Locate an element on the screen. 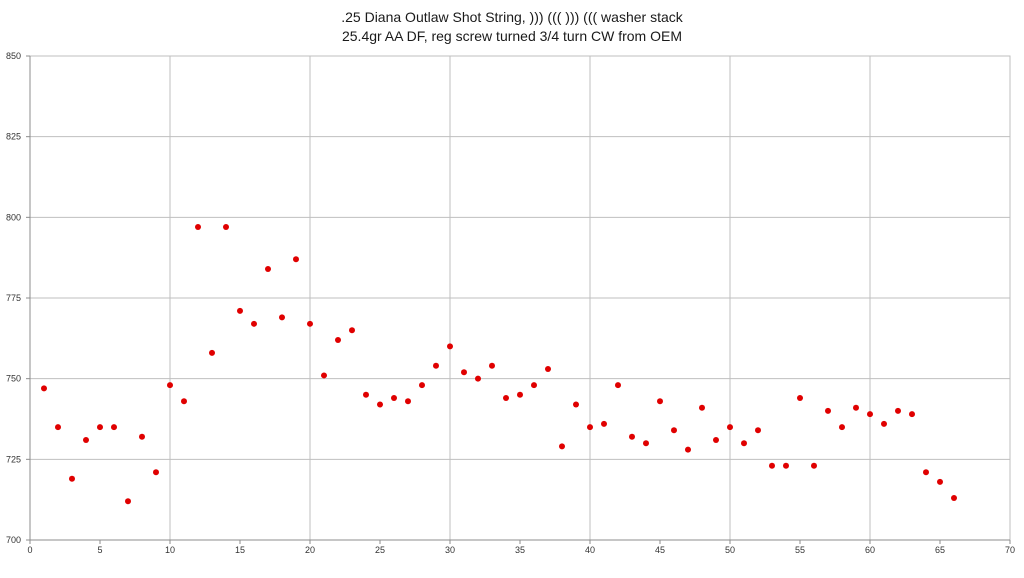 This screenshot has height=578, width=1024. x-tick-label: 65 is located at coordinates (940, 550).